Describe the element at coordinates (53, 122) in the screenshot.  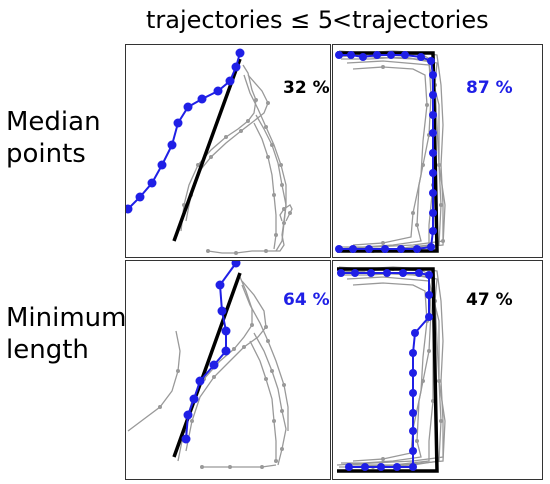
I see `row-label-median-line1: Median` at that location.